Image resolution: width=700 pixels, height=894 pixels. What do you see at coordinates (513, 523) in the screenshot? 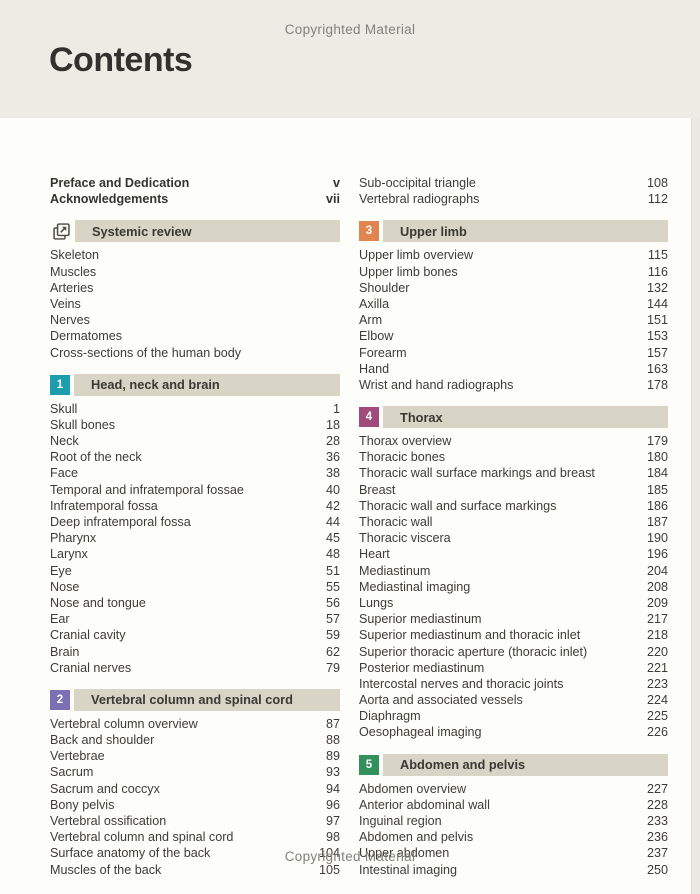
I see `toc-entry-thoracic-wall: Thoracic wall 187` at bounding box center [513, 523].